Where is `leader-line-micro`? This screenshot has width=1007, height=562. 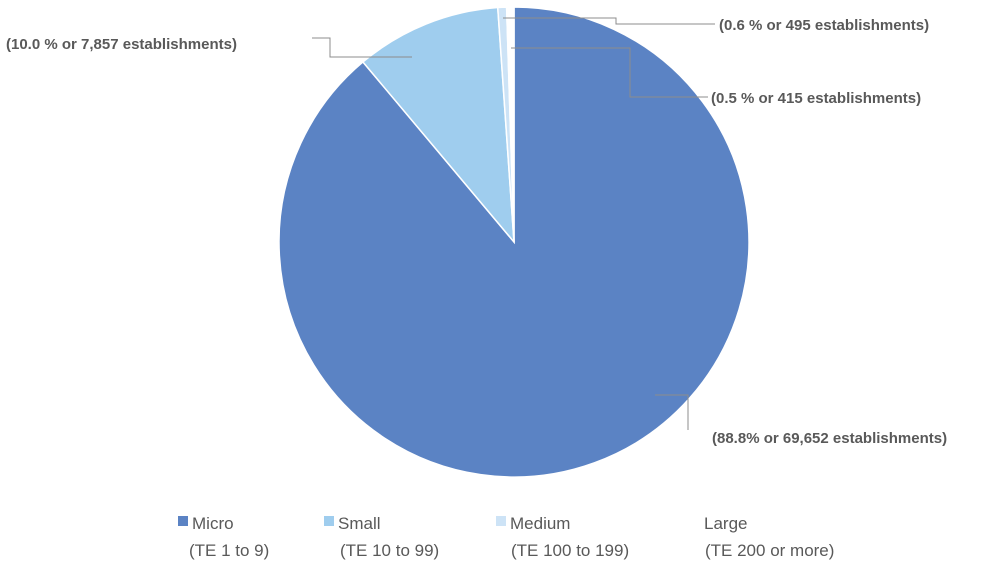 leader-line-micro is located at coordinates (672, 412).